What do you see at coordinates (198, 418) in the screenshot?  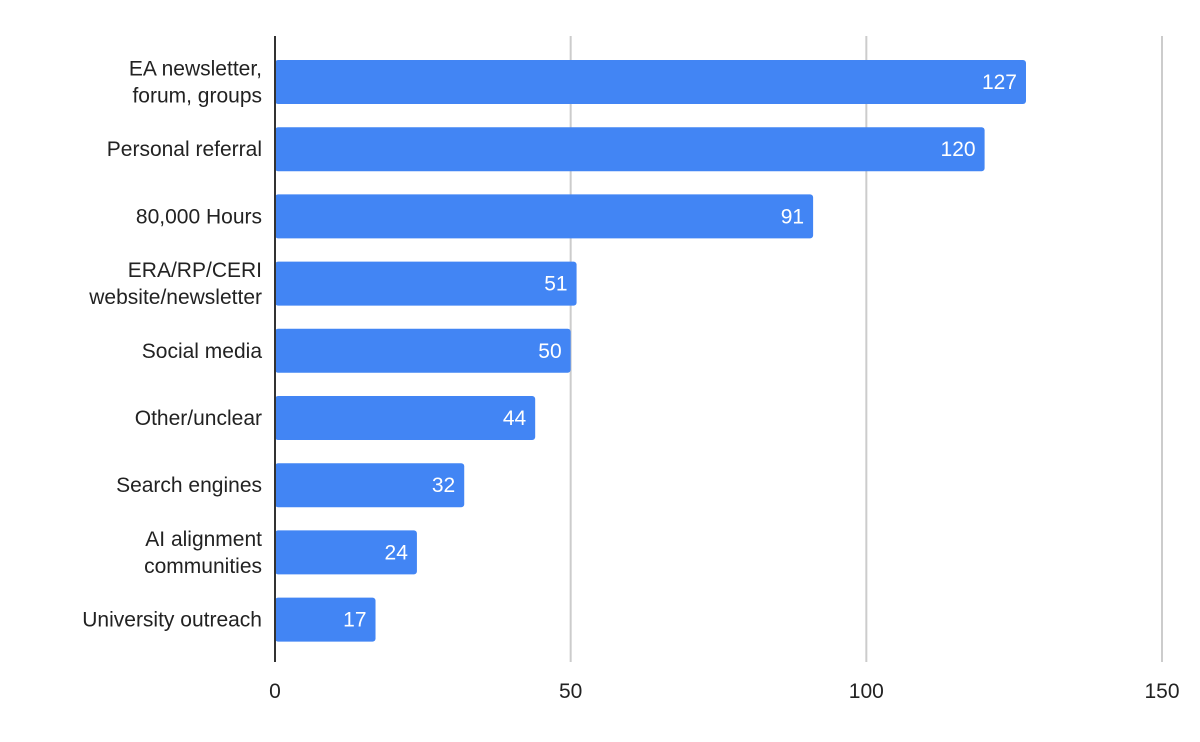 I see `category-label: Other/unclear` at bounding box center [198, 418].